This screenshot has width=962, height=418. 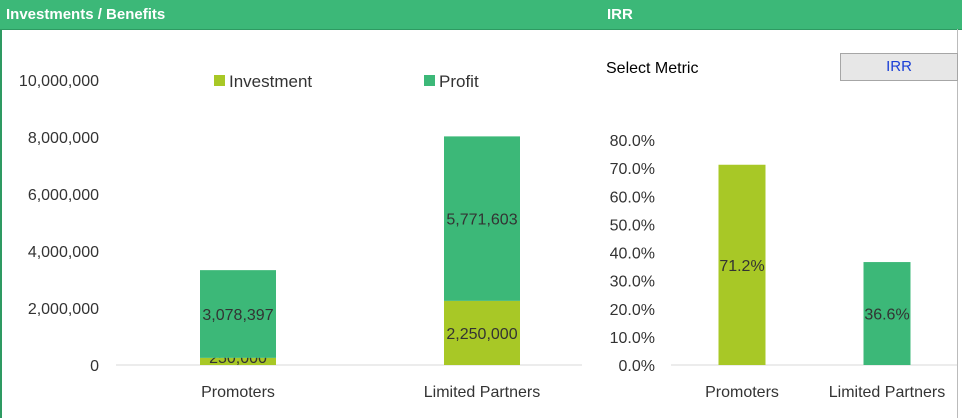 I want to click on y-tick-label: 10,000,000, so click(x=59, y=81).